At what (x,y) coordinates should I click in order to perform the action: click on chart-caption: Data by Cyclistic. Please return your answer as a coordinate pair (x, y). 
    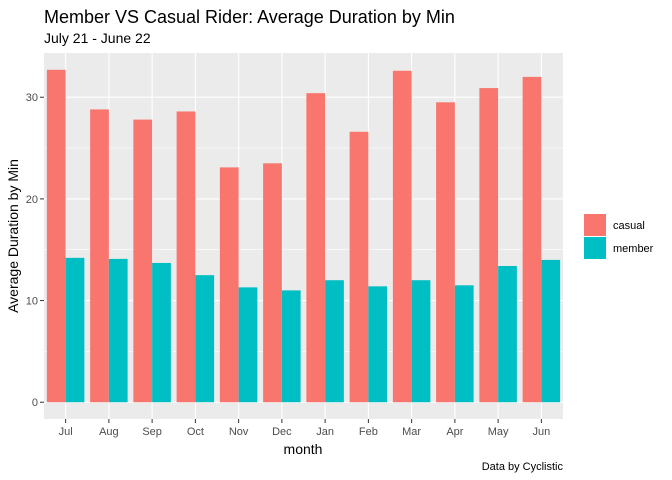
    Looking at the image, I should click on (523, 467).